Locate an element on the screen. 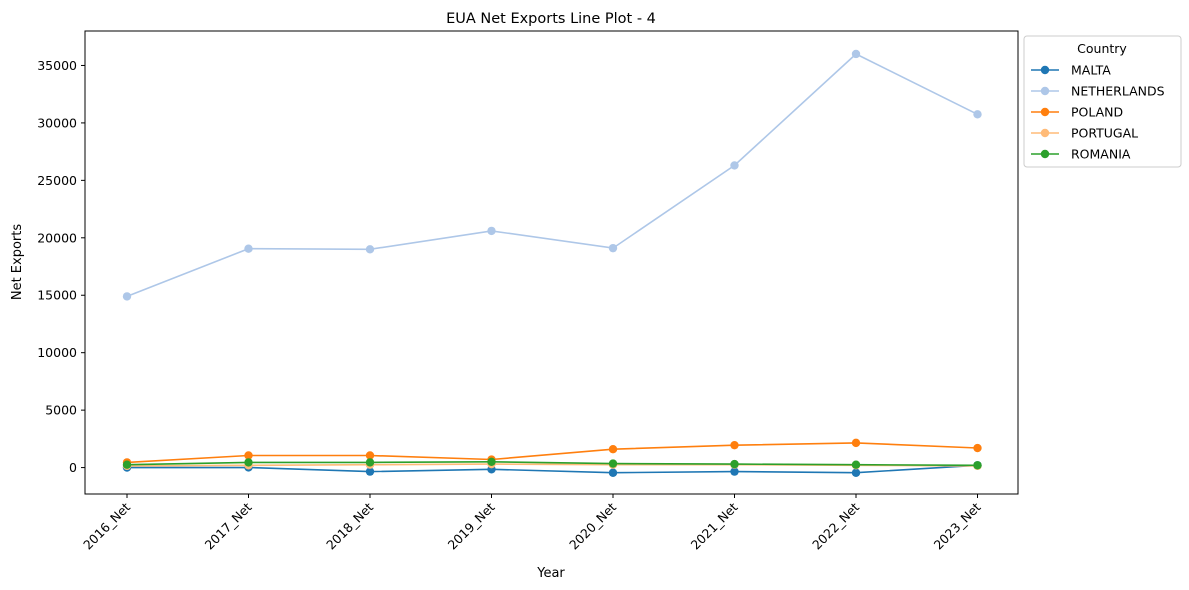 This screenshot has height=590, width=1189. legend-entry-poland: POLAND is located at coordinates (1077, 112).